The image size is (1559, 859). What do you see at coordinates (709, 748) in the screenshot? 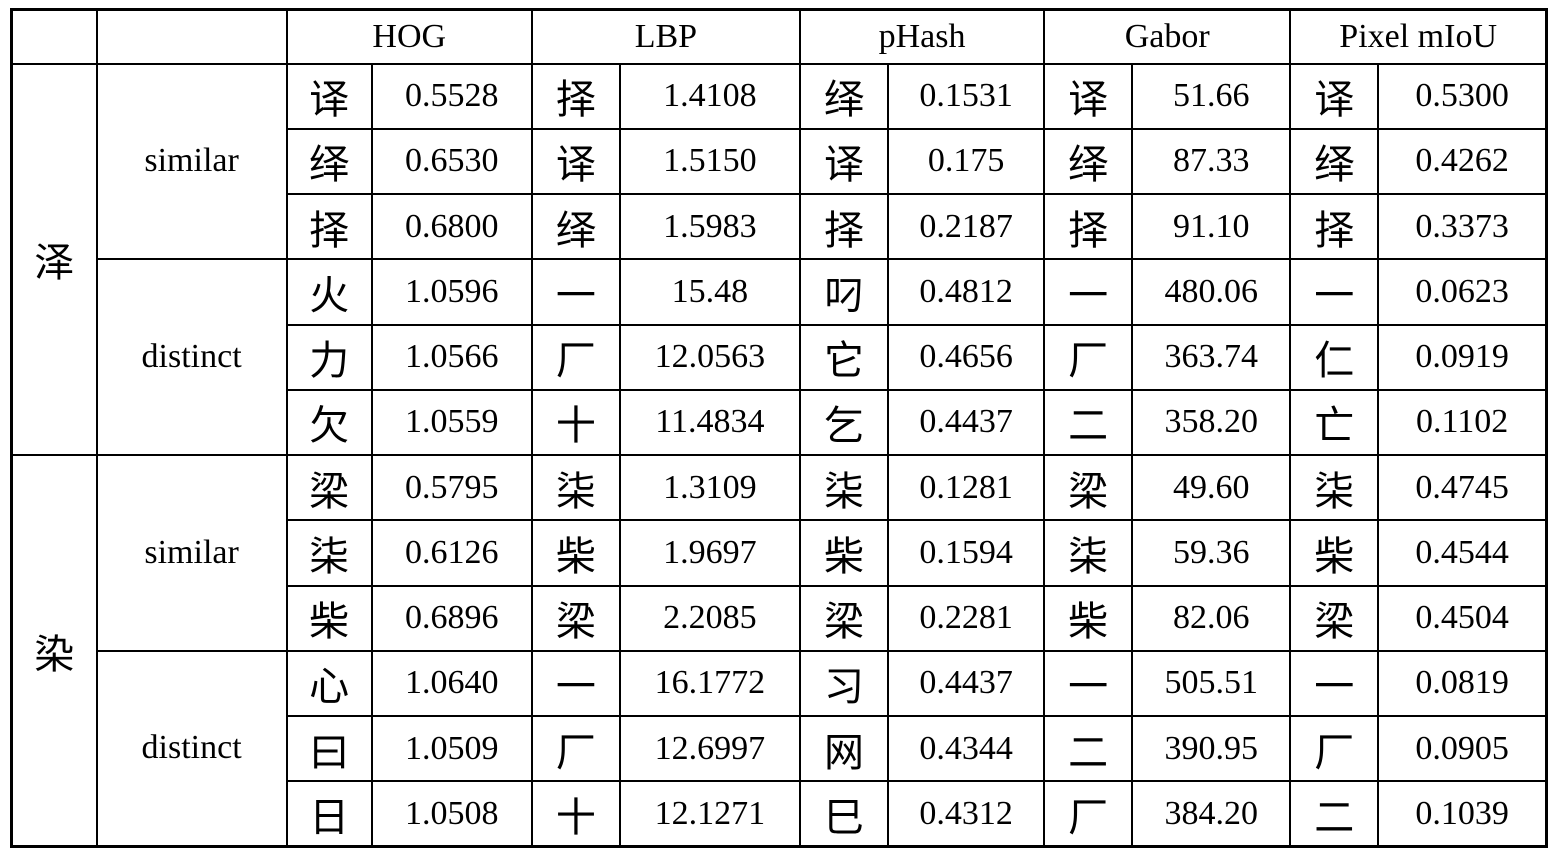
I see `value-cell: 12.6997` at bounding box center [709, 748].